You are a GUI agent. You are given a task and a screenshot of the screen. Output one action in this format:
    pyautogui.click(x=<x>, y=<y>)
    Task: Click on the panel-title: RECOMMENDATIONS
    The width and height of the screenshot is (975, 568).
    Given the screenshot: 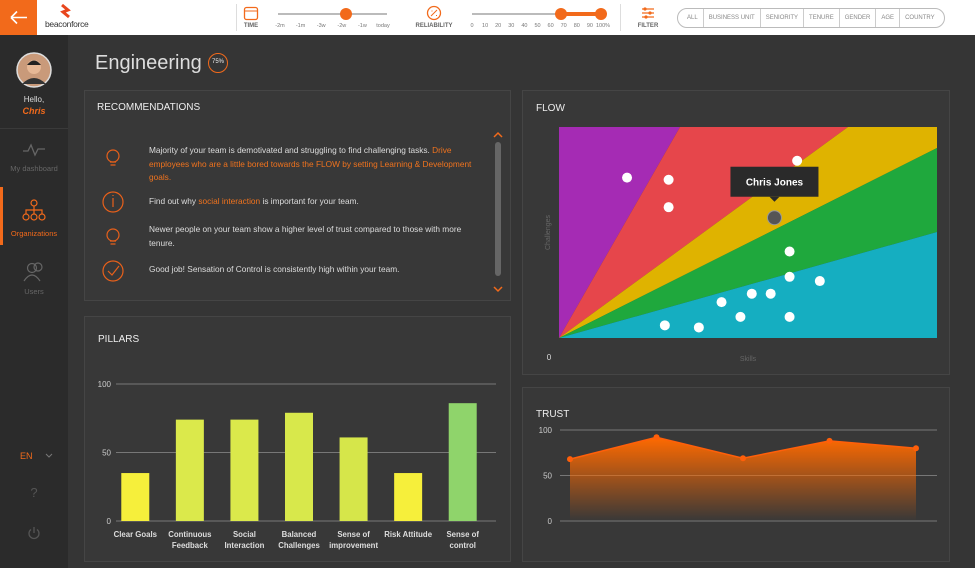 What is the action you would take?
    pyautogui.click(x=149, y=107)
    